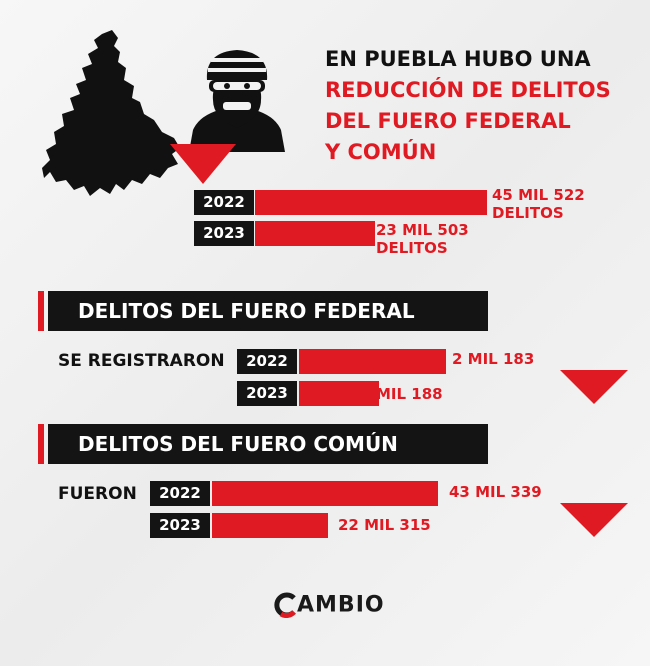 This screenshot has width=650, height=666. Describe the element at coordinates (381, 152) in the screenshot. I see `headline-line4: Y COMÚN` at that location.